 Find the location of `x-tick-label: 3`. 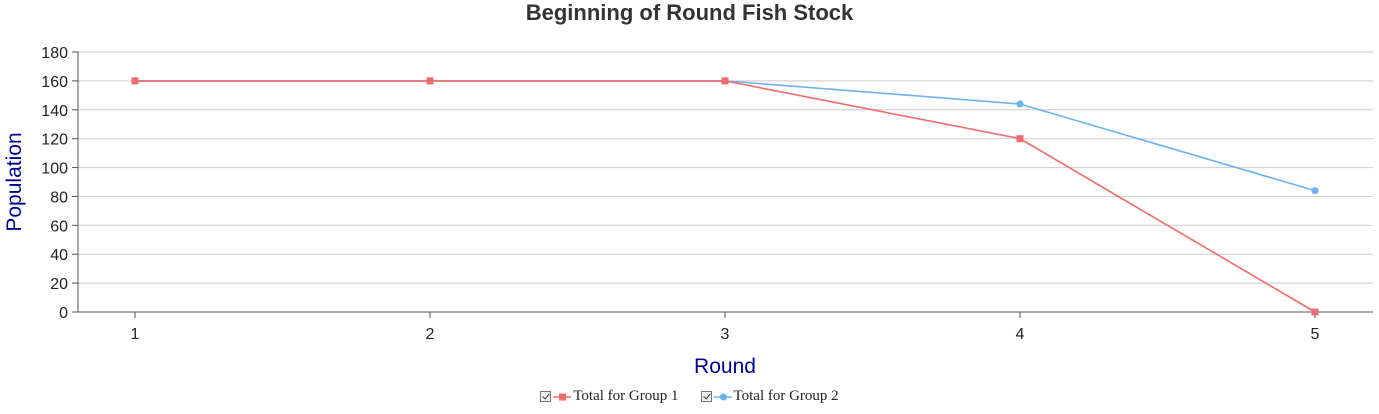

x-tick-label: 3 is located at coordinates (725, 334).